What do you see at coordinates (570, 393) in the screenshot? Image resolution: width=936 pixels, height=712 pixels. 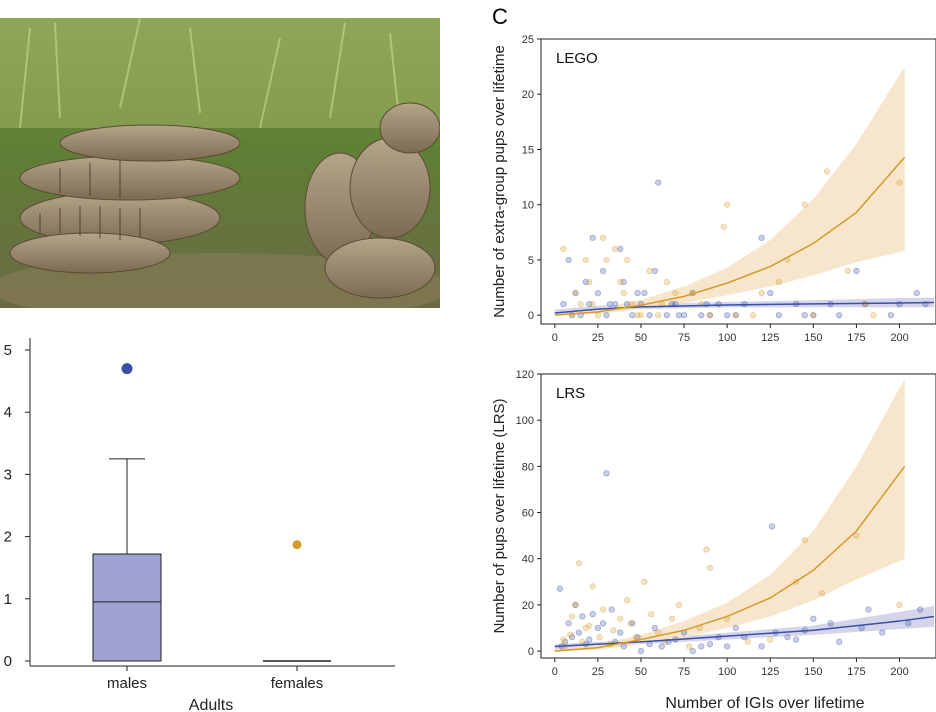 I see `lrs-inset-label: LRS` at bounding box center [570, 393].